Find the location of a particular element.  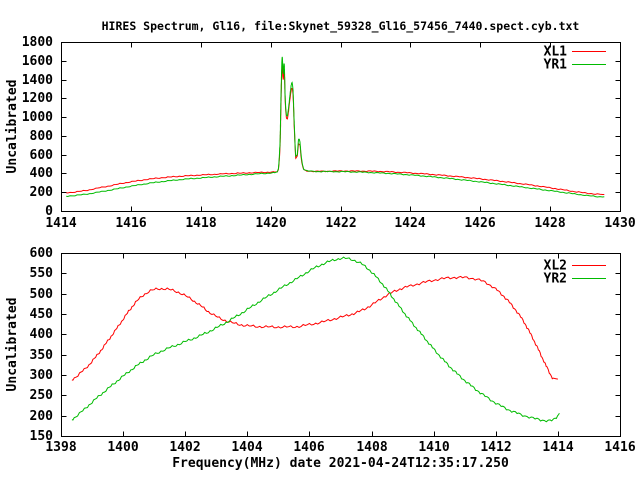

y-tick-label: 500 is located at coordinates (42, 294).